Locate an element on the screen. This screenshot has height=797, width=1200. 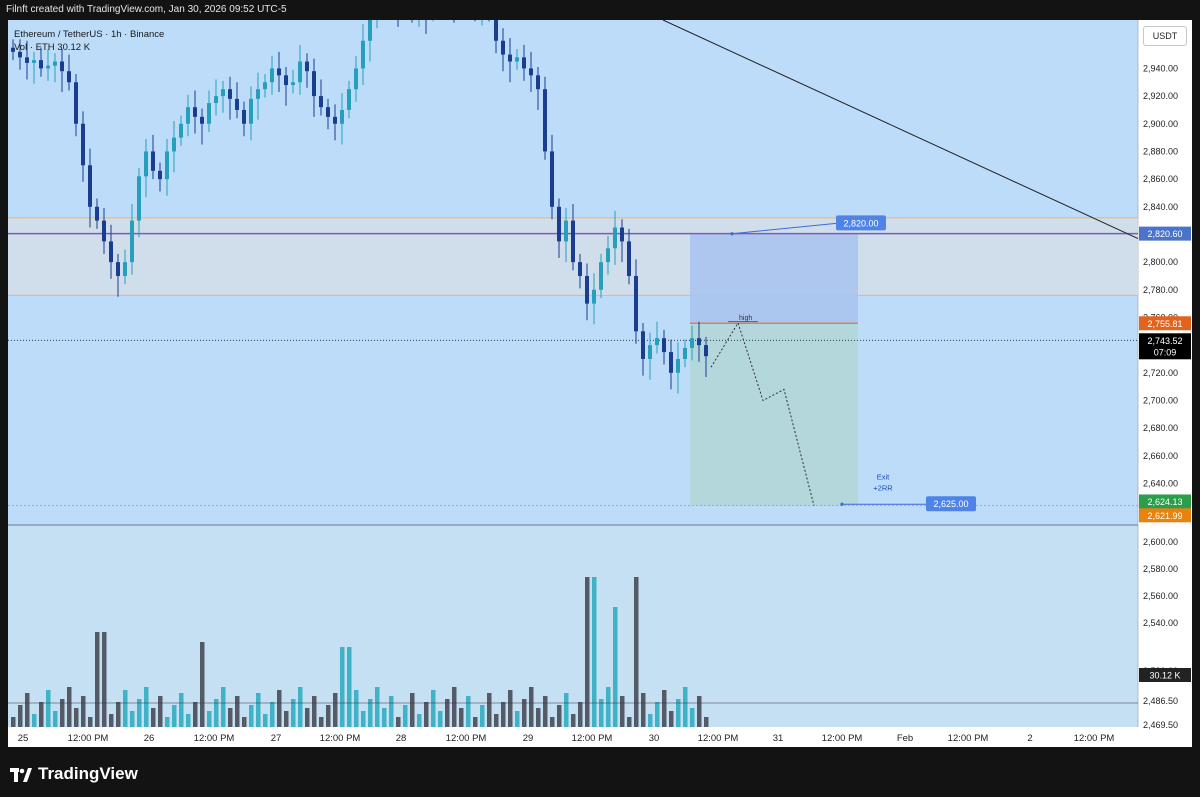
take-profit-zone is located at coordinates (774, 414).